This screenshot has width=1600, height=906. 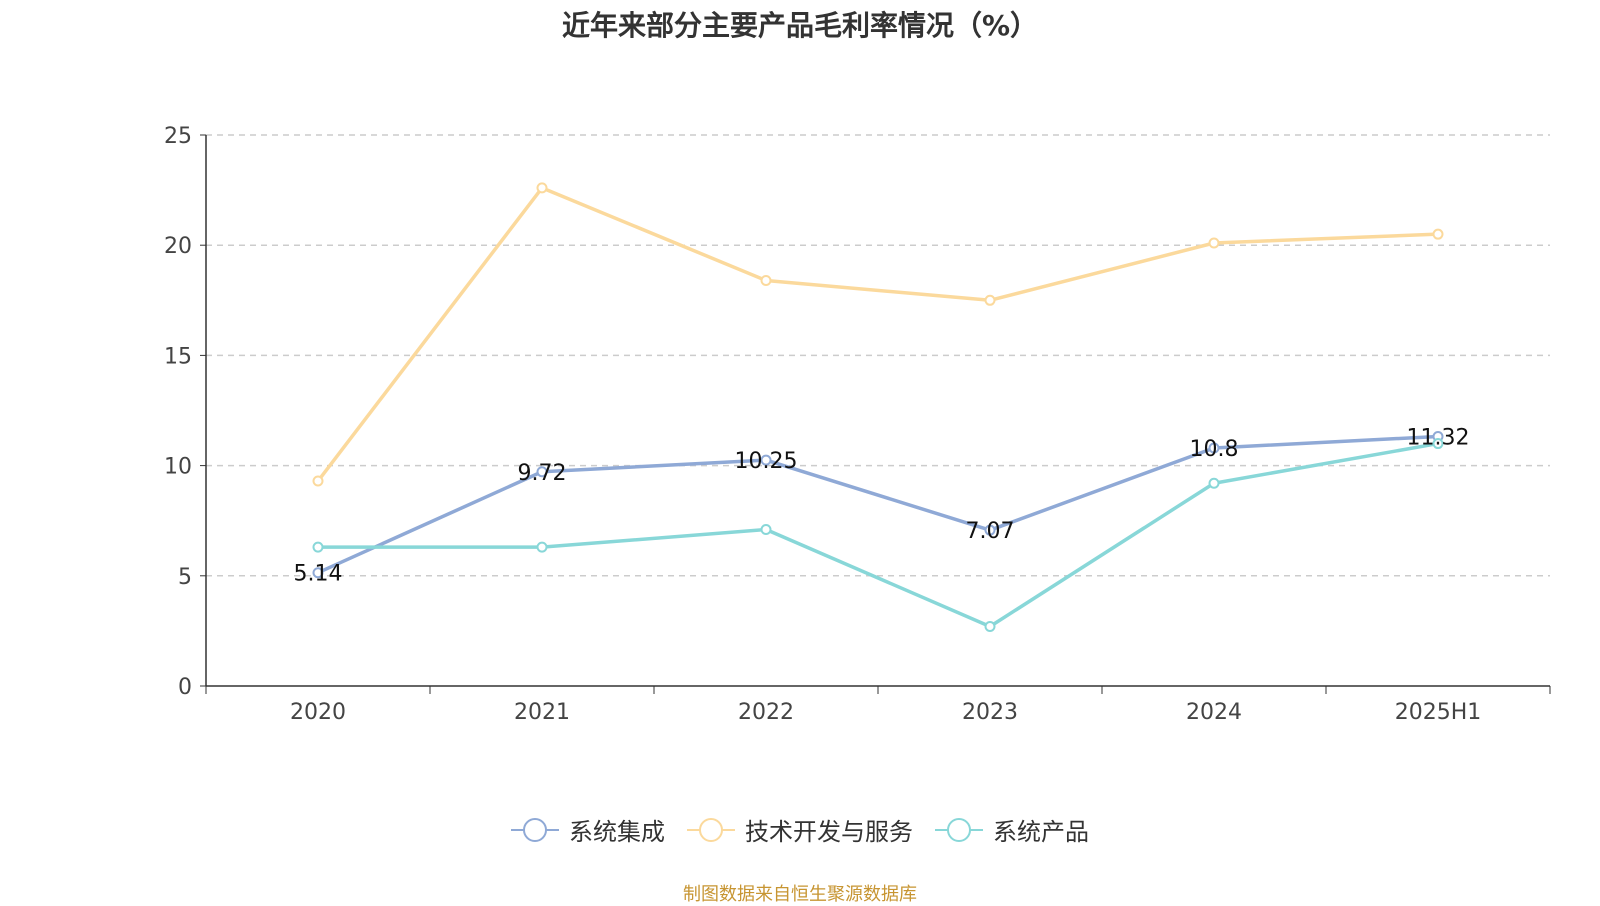 What do you see at coordinates (178, 467) in the screenshot?
I see `y-tick-label: 10` at bounding box center [178, 467].